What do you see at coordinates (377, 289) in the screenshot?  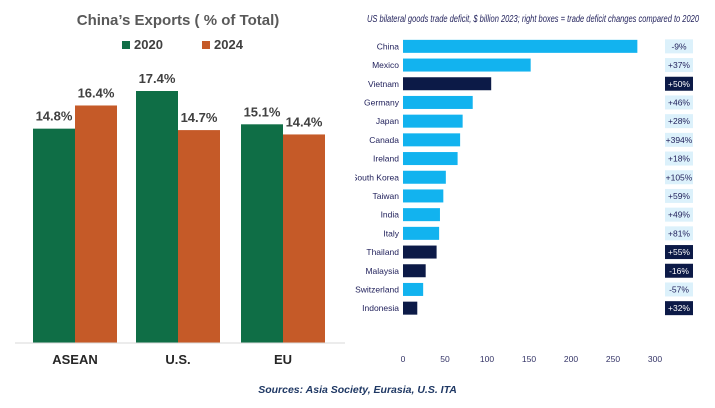 I see `country-label: Switzerland` at bounding box center [377, 289].